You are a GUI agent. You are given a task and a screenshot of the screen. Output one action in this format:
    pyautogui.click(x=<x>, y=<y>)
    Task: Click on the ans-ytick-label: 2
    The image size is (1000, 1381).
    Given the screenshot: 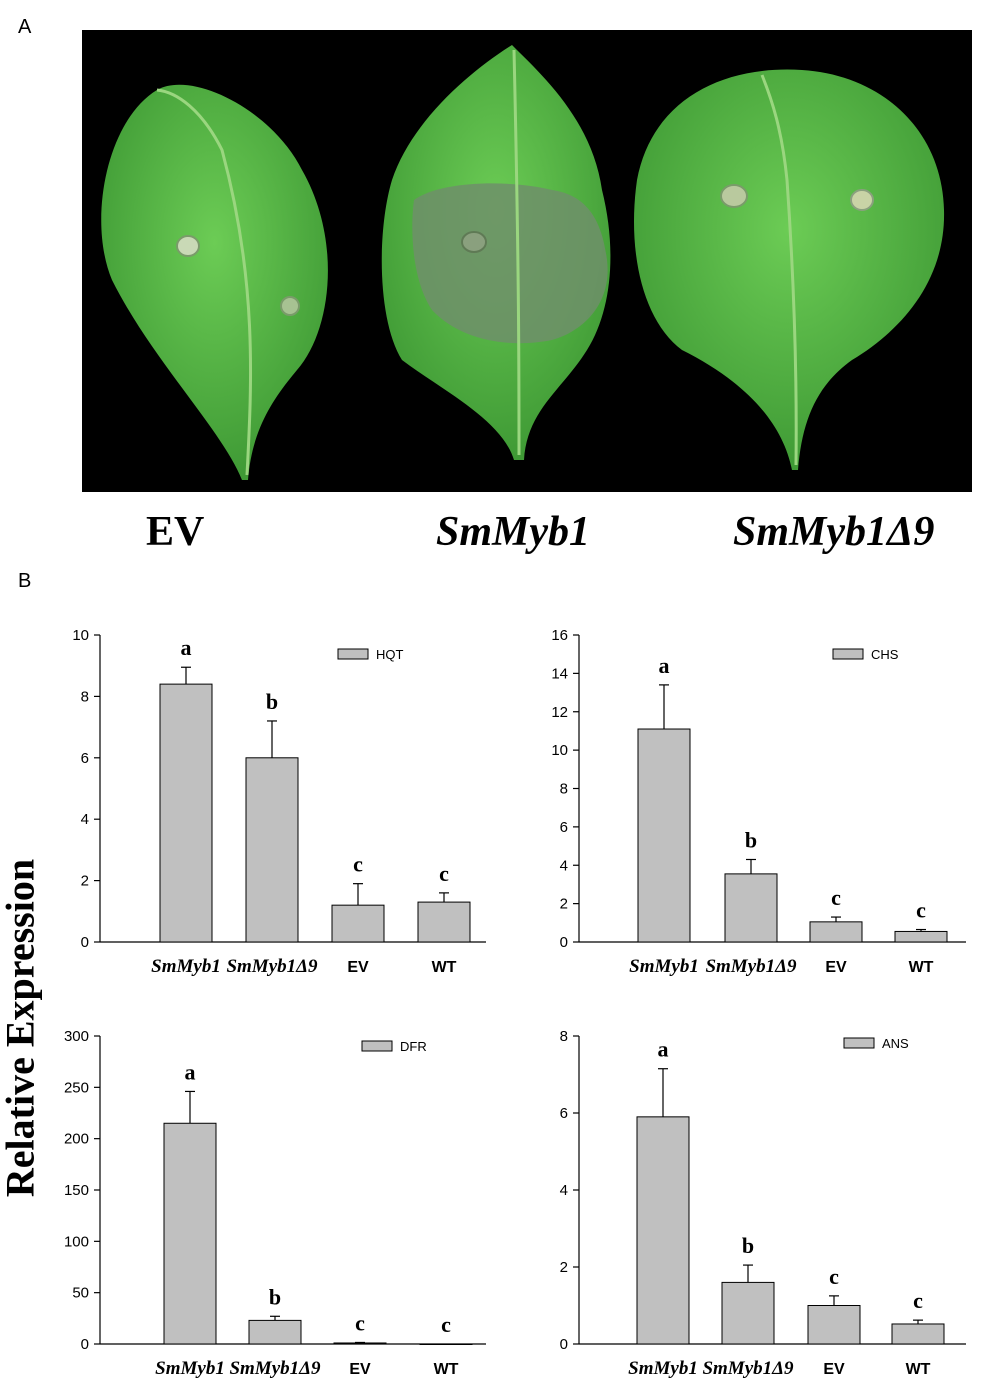 What is the action you would take?
    pyautogui.click(x=564, y=1267)
    